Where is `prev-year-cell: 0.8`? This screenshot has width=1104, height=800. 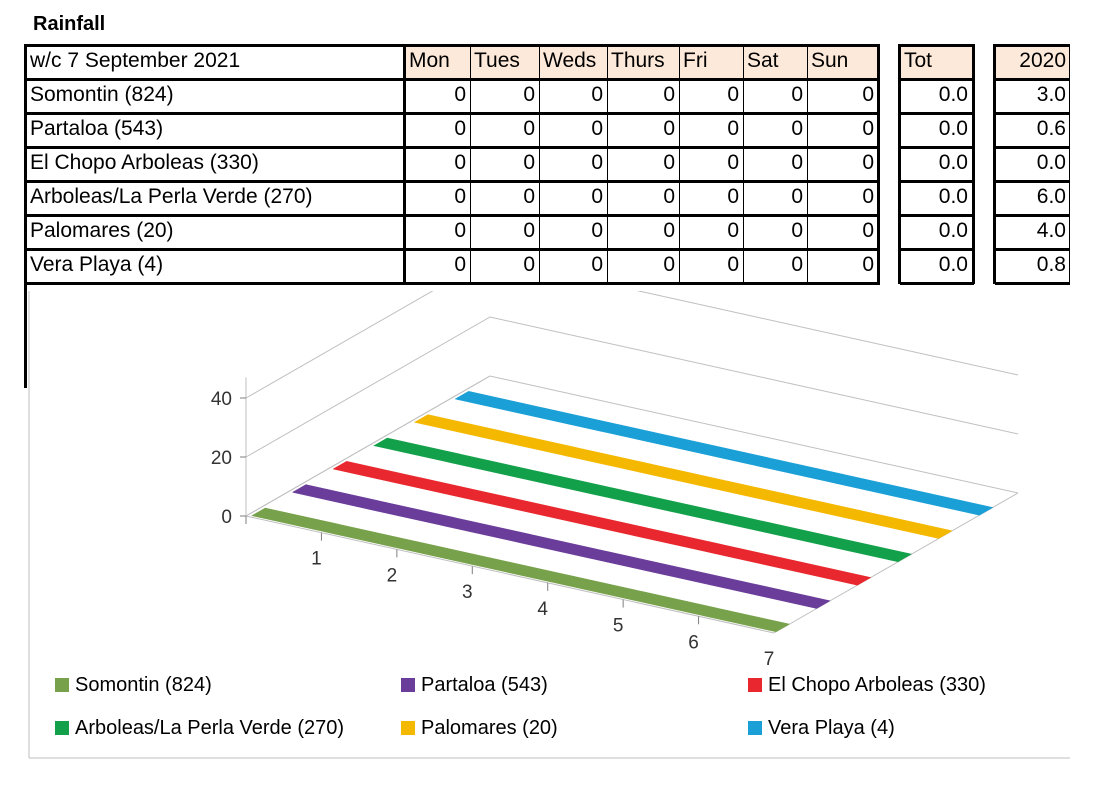 prev-year-cell: 0.8 is located at coordinates (1051, 264).